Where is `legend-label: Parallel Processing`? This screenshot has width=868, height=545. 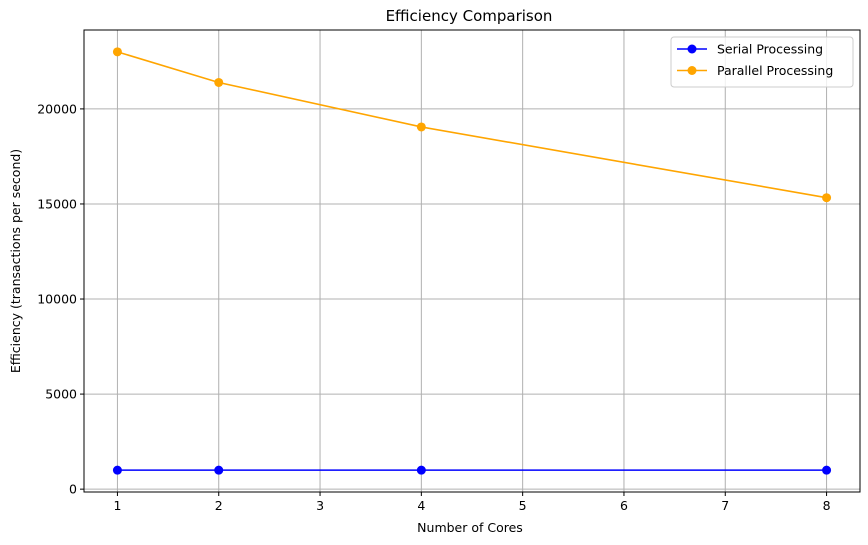
legend-label: Parallel Processing is located at coordinates (775, 70).